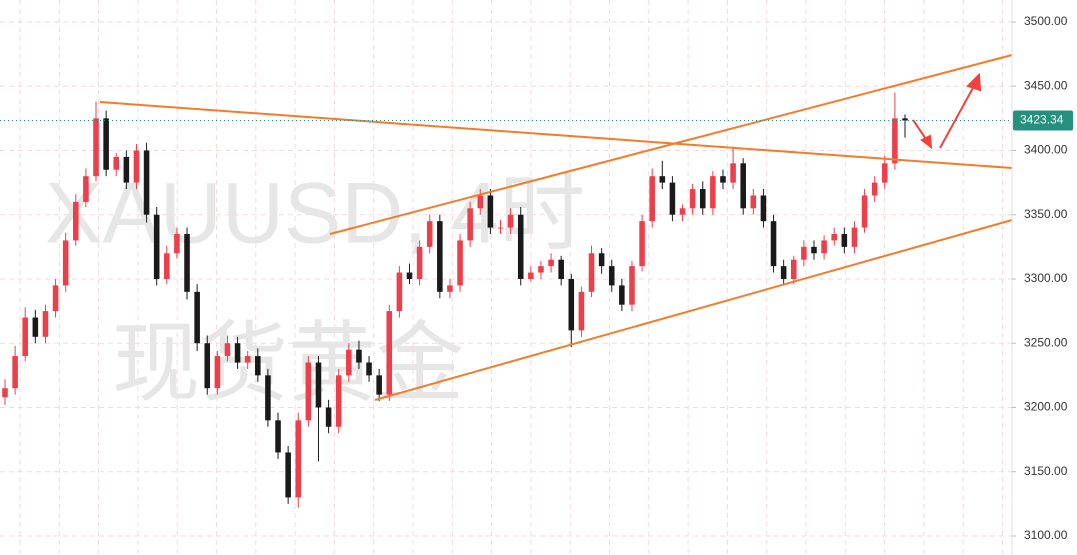  Describe the element at coordinates (926, 142) in the screenshot. I see `arrow-head` at that location.